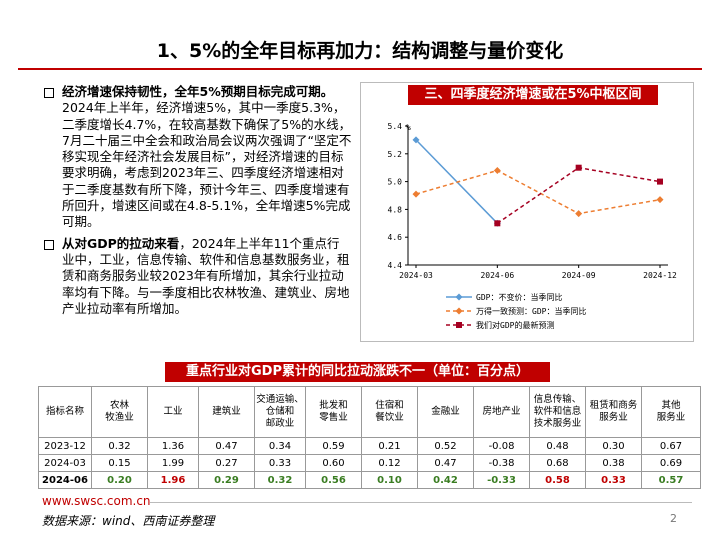  What do you see at coordinates (333, 446) in the screenshot?
I see `cell: 0.59` at bounding box center [333, 446].